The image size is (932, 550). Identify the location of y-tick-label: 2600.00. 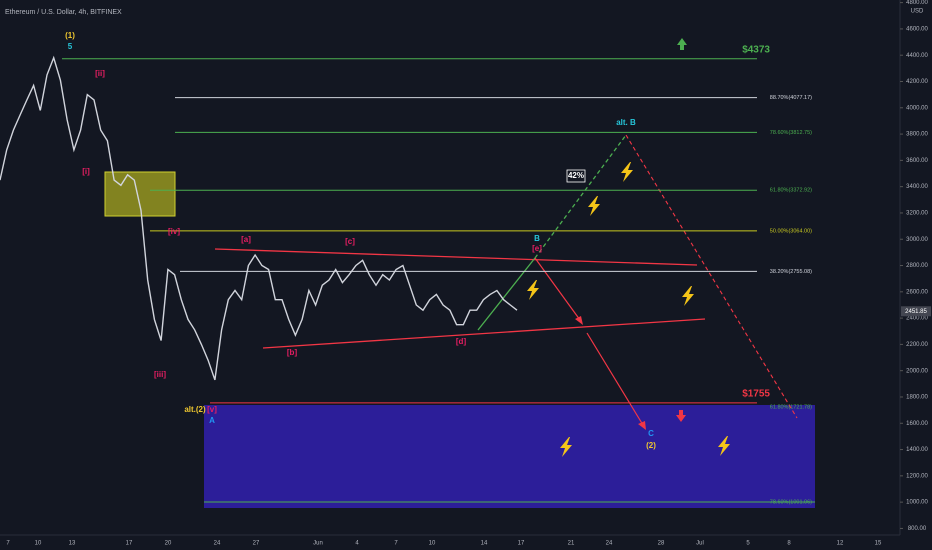
(917, 292).